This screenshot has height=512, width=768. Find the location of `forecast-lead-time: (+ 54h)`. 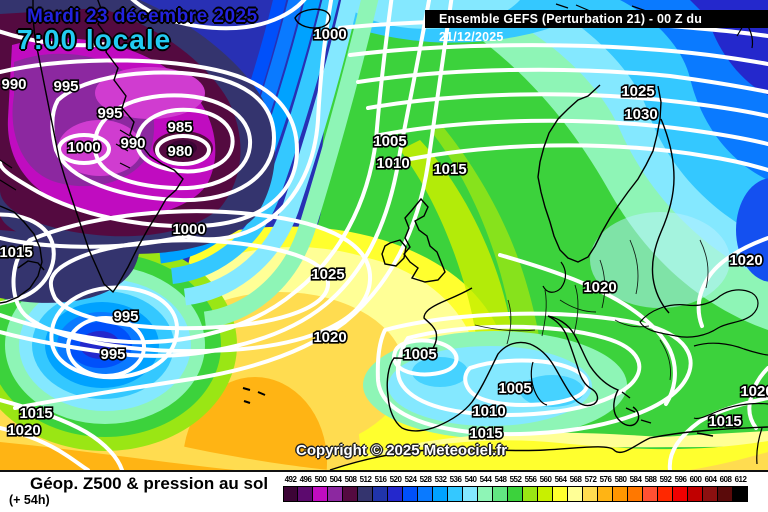

forecast-lead-time: (+ 54h) is located at coordinates (29, 500).